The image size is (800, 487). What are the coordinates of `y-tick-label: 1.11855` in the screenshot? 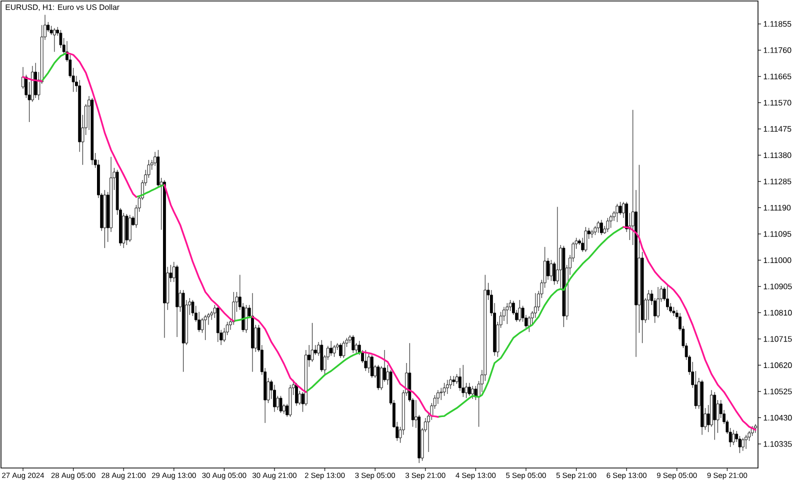 It's located at (778, 24).